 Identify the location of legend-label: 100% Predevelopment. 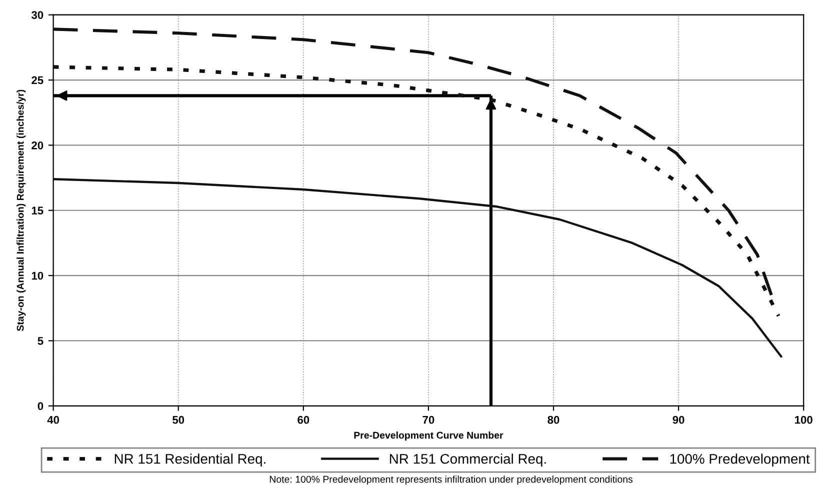
(740, 460).